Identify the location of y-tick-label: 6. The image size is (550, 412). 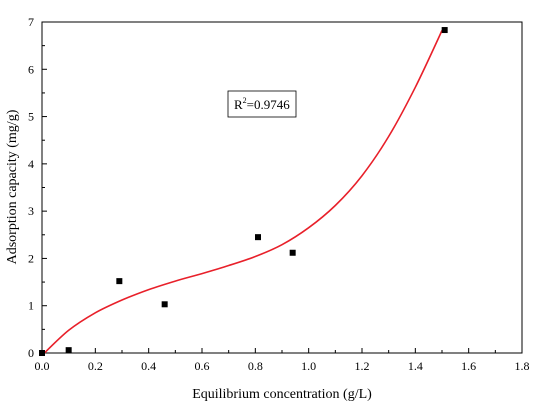
(31, 69).